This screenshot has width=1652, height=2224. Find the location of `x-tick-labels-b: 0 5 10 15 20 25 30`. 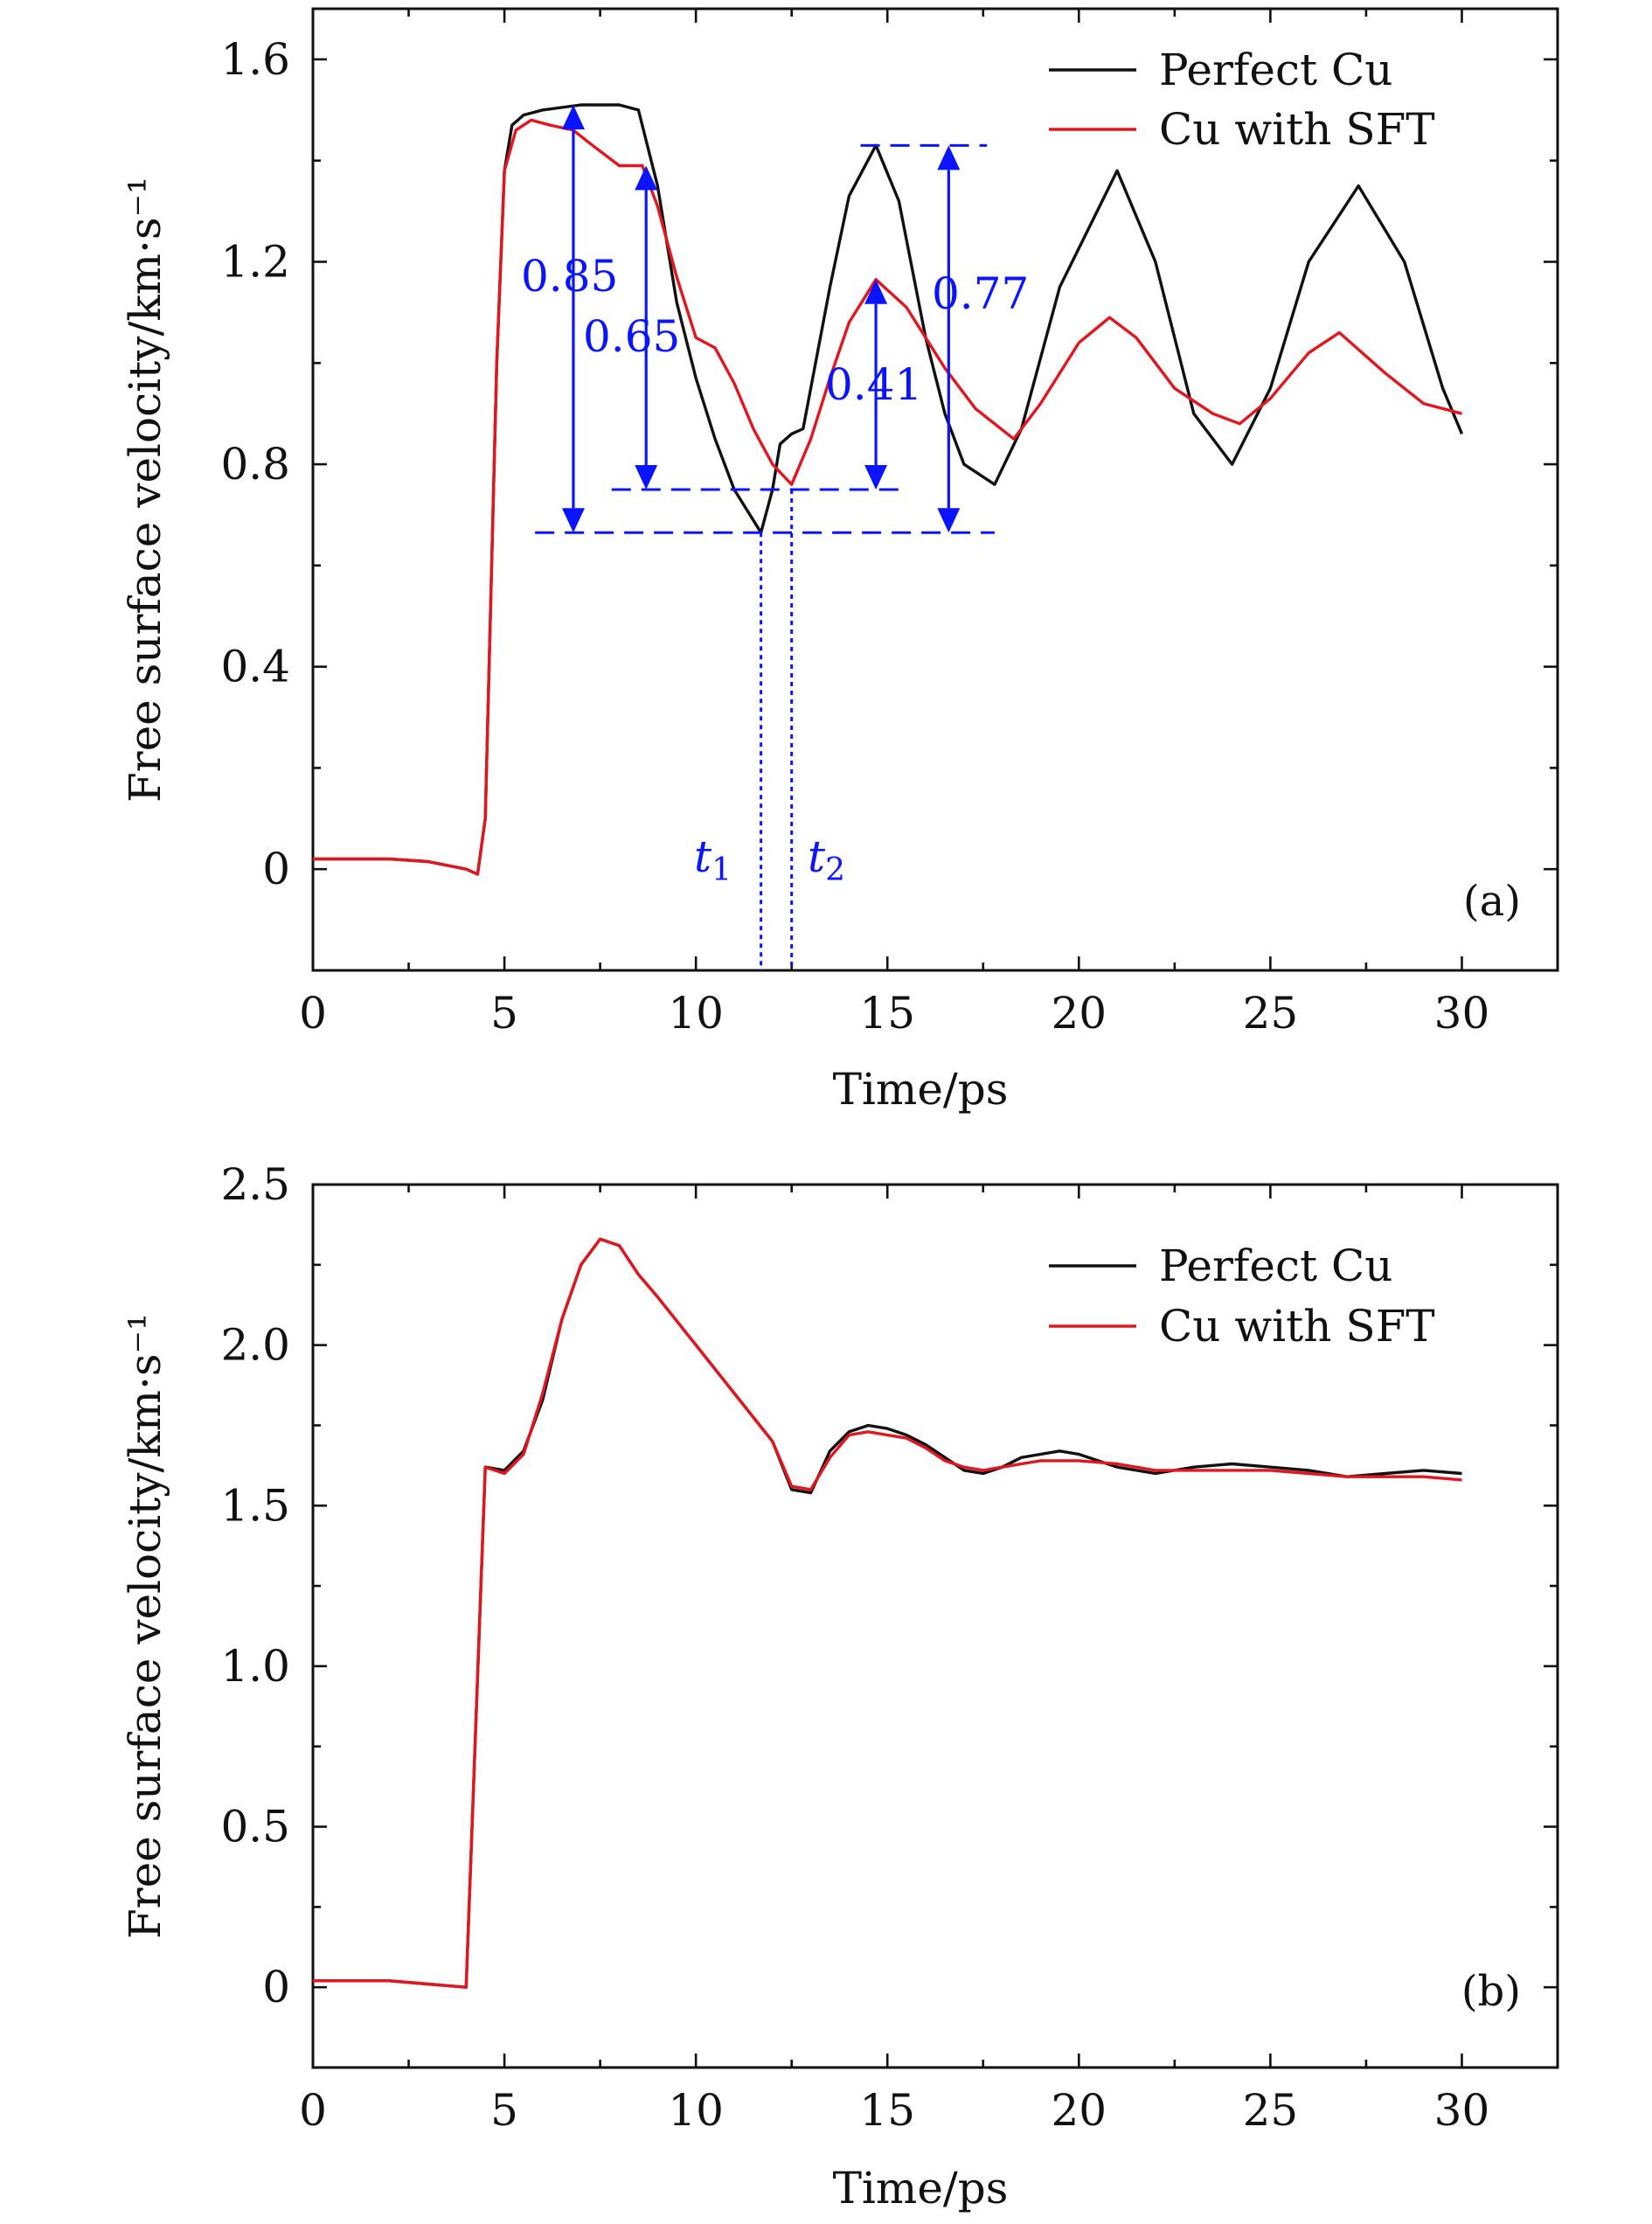

x-tick-labels-b: 0 5 10 15 20 25 30 is located at coordinates (894, 2110).